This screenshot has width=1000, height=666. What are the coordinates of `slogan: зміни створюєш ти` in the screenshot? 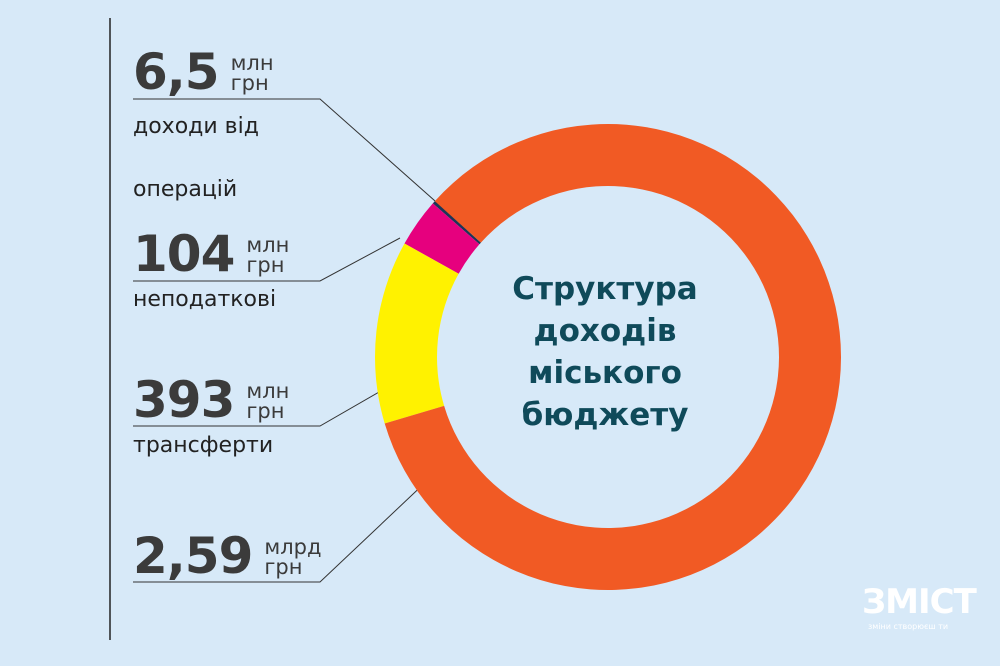 It's located at (908, 626).